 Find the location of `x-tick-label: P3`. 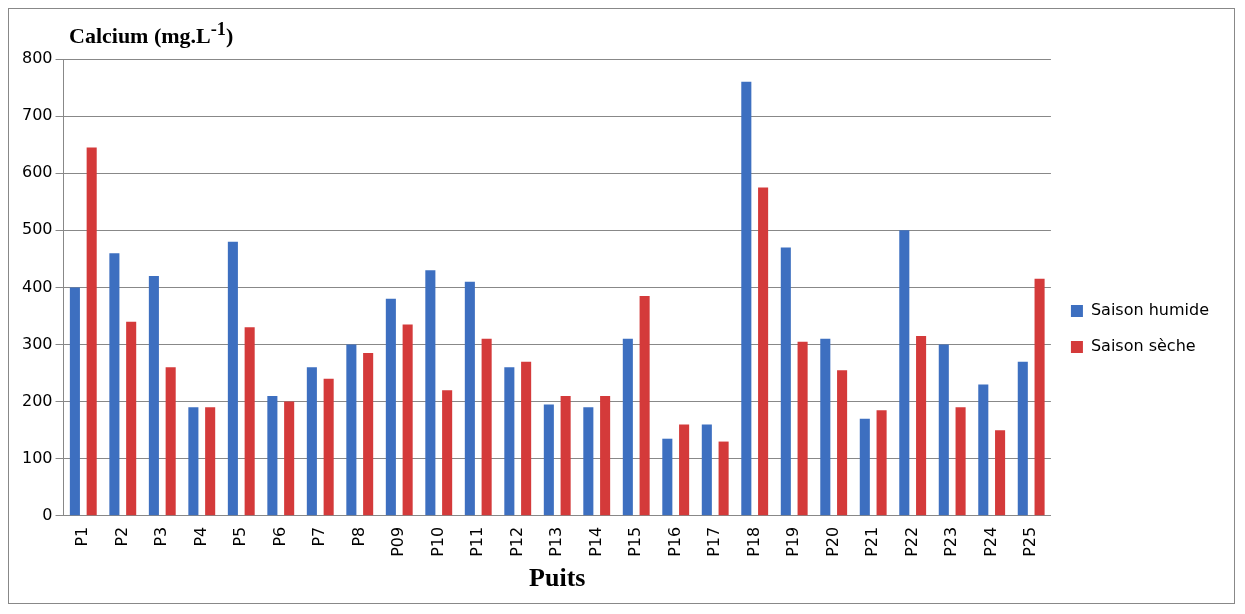

x-tick-label: P3 is located at coordinates (161, 536).